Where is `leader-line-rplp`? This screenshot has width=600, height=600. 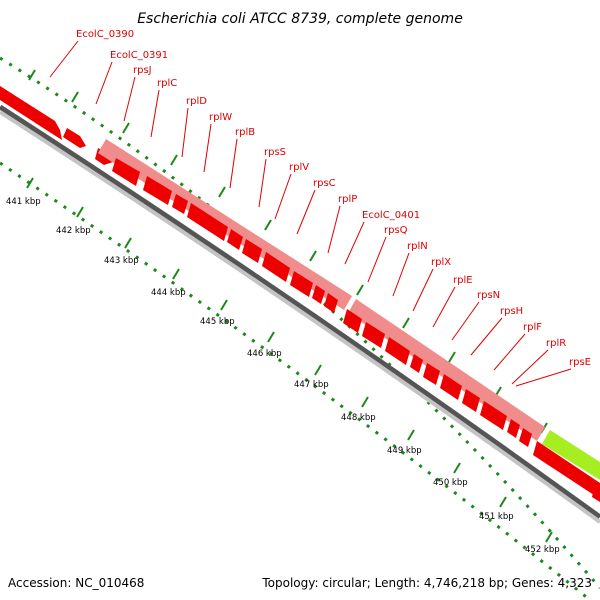 leader-line-rplp is located at coordinates (334, 229).